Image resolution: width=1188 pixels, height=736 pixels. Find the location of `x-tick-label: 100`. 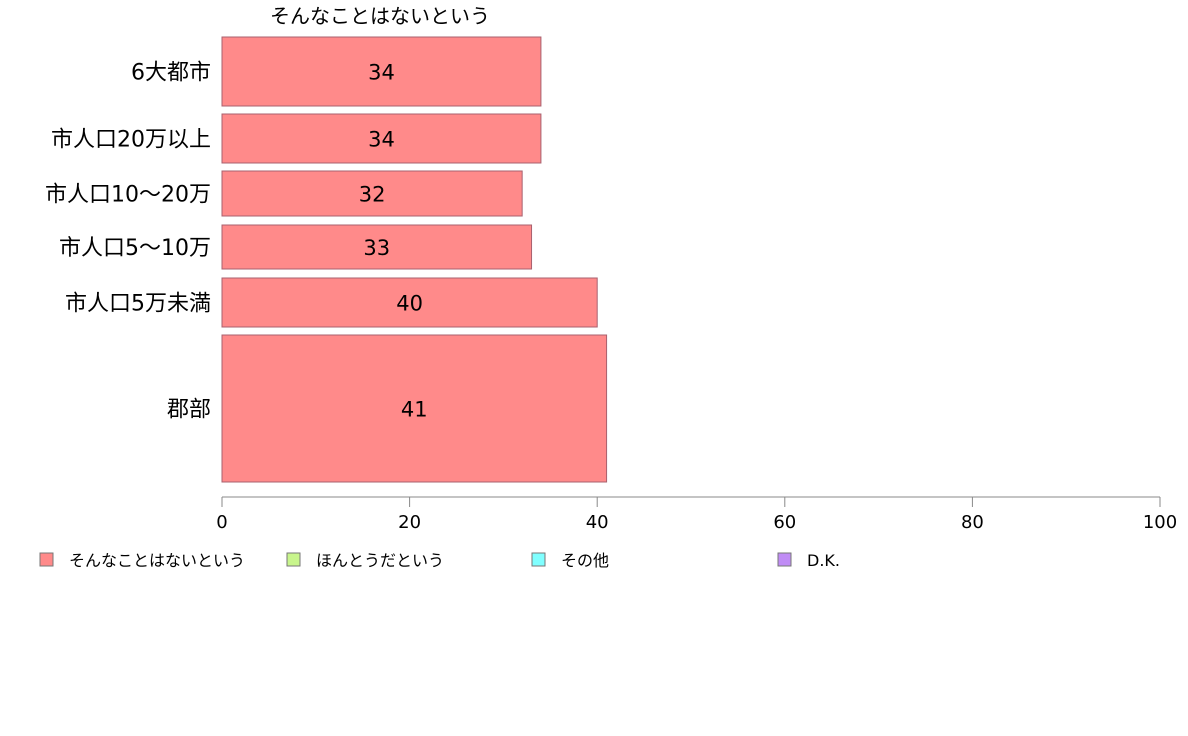

x-tick-label: 100 is located at coordinates (1160, 522).